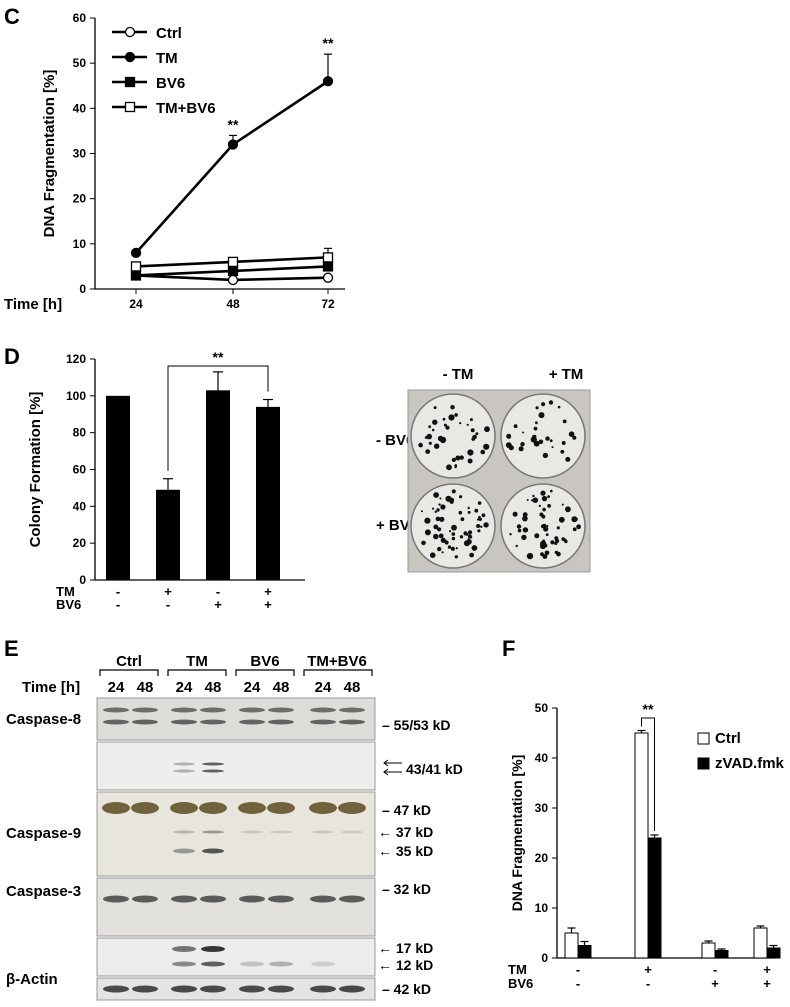  Describe the element at coordinates (233, 280) in the screenshot. I see `data-point` at that location.